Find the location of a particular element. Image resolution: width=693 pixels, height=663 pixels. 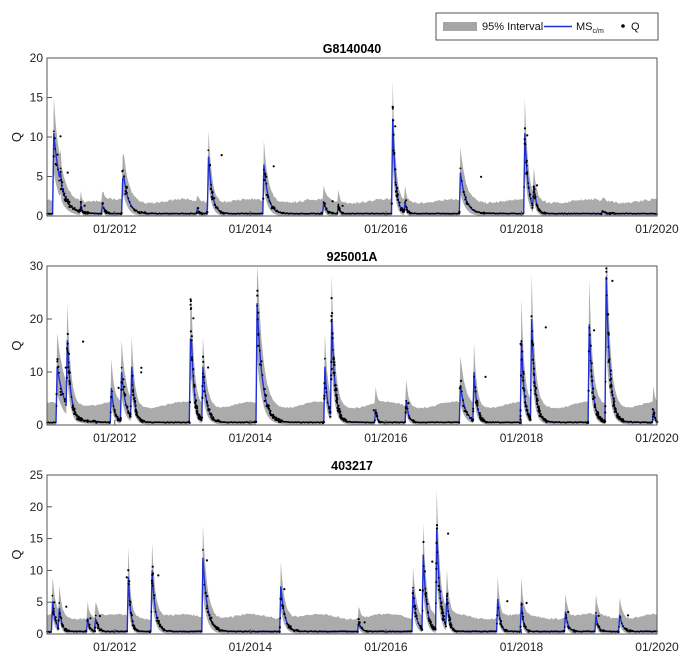

x-tick-label: 01/2016 is located at coordinates (386, 229).